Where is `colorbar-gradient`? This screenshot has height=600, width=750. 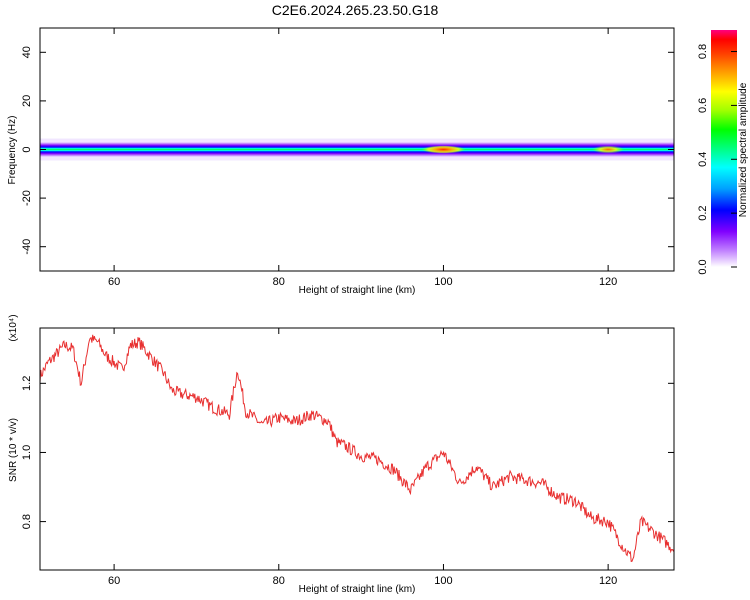 colorbar-gradient is located at coordinates (724, 148).